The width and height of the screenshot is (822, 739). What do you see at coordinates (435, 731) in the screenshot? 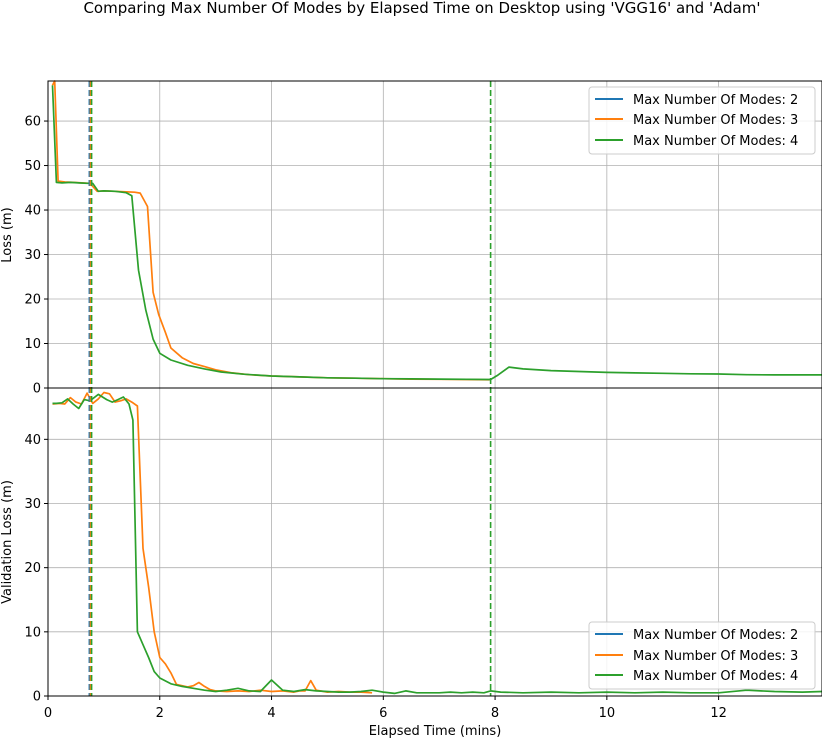
I see `x-axis-label: Elapsed Time (mins)` at bounding box center [435, 731].